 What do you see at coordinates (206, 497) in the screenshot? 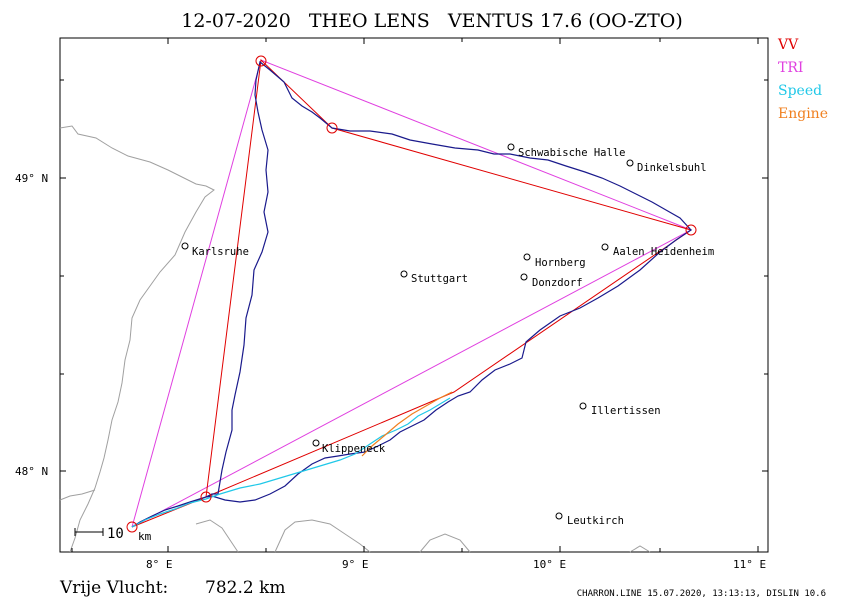
I see `turnpoint-south` at bounding box center [206, 497].